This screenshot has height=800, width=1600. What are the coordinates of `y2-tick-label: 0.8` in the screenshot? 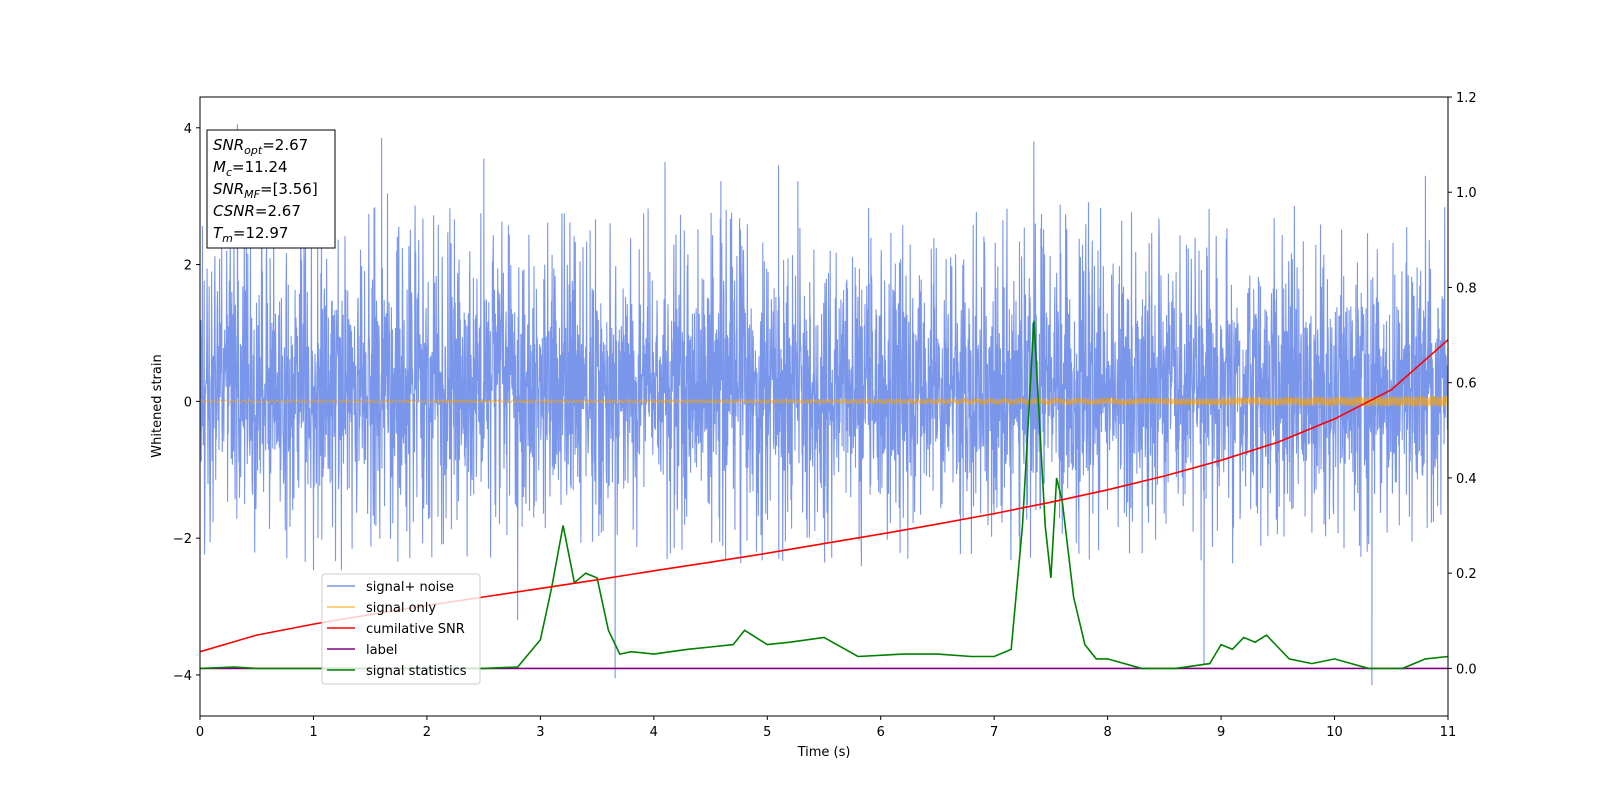 It's located at (1466, 288).